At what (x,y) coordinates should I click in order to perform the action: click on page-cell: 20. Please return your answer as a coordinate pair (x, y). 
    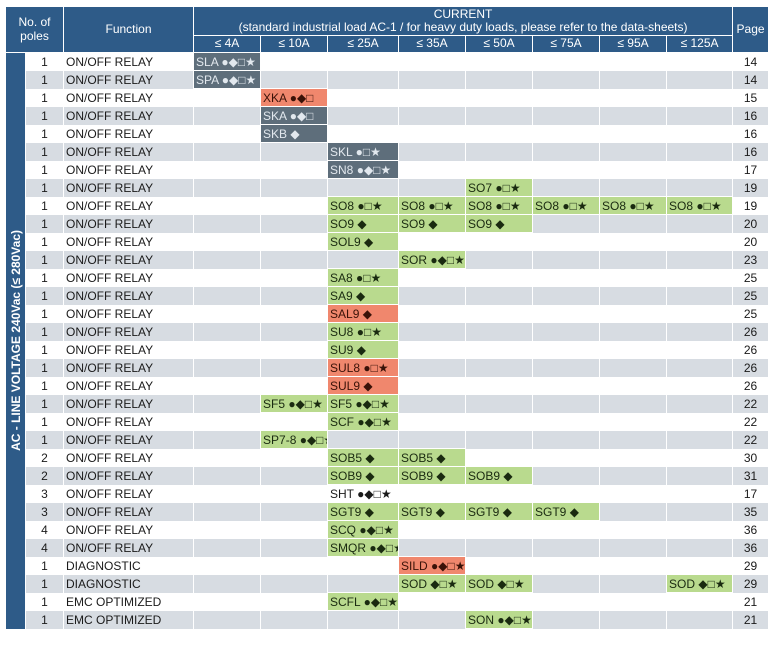
    Looking at the image, I should click on (751, 223).